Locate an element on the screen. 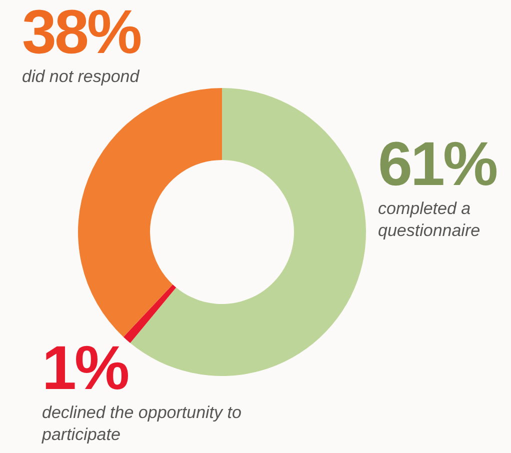 The image size is (511, 453). data-label: 61% is located at coordinates (438, 164).